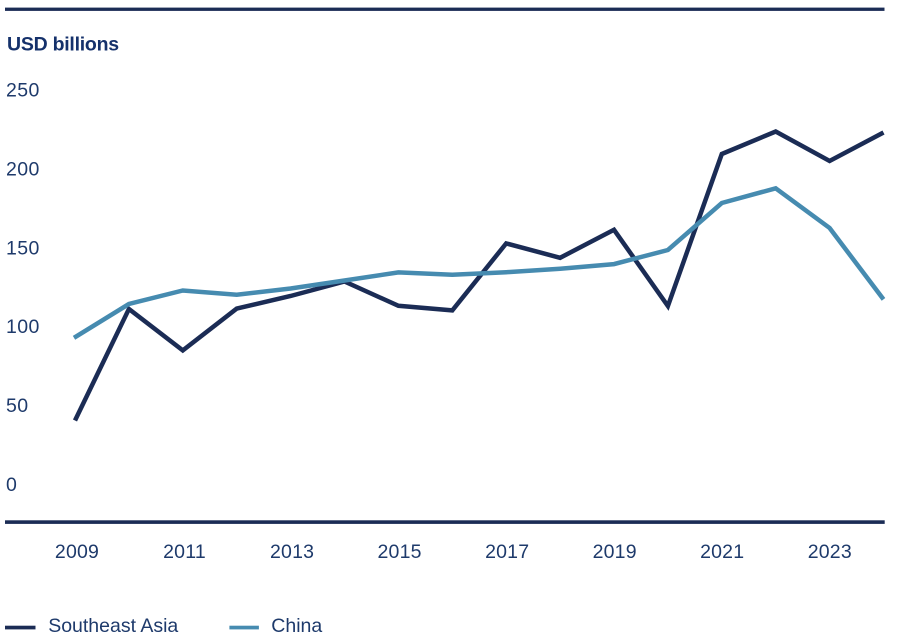  What do you see at coordinates (400, 552) in the screenshot?
I see `svg-text: 2015` at bounding box center [400, 552].